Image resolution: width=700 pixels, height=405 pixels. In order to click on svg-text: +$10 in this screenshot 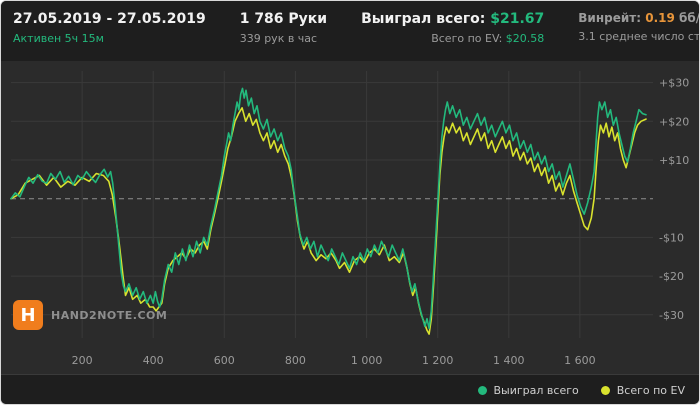, I will do `click(674, 160)`.